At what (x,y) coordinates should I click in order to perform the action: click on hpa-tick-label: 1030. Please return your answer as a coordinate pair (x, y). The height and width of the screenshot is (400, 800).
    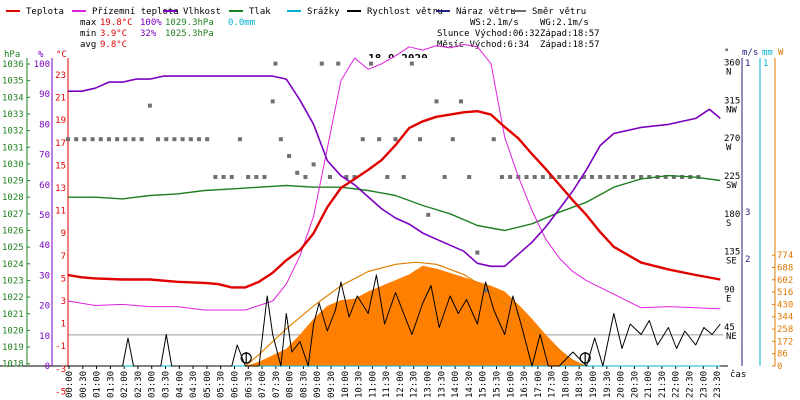
    Looking at the image, I should click on (13, 165).